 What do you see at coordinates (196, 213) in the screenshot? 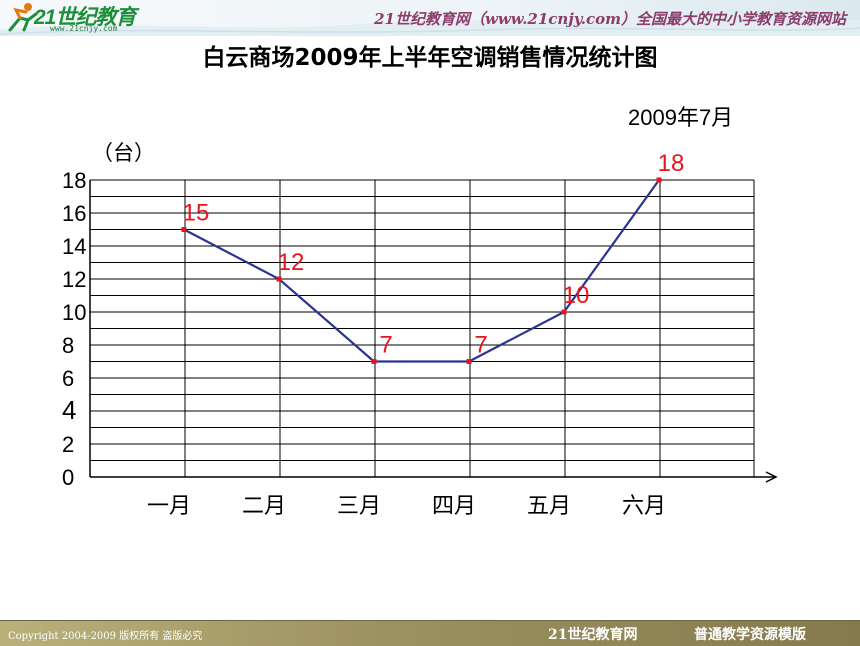
I see `data-label: 15` at bounding box center [196, 213].